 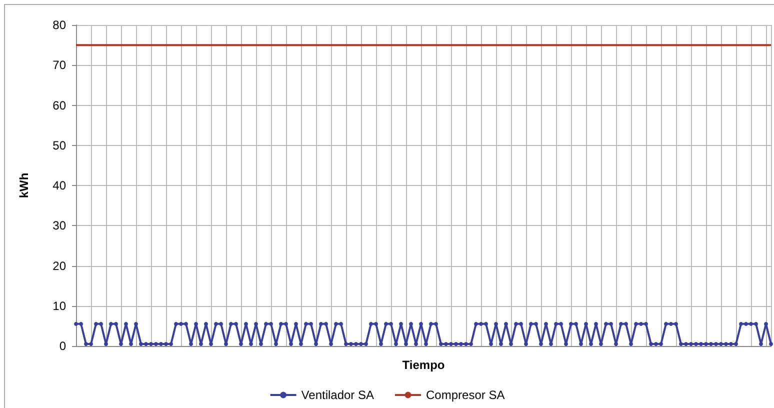 What do you see at coordinates (59, 25) in the screenshot?
I see `y-tick-label: 80` at bounding box center [59, 25].